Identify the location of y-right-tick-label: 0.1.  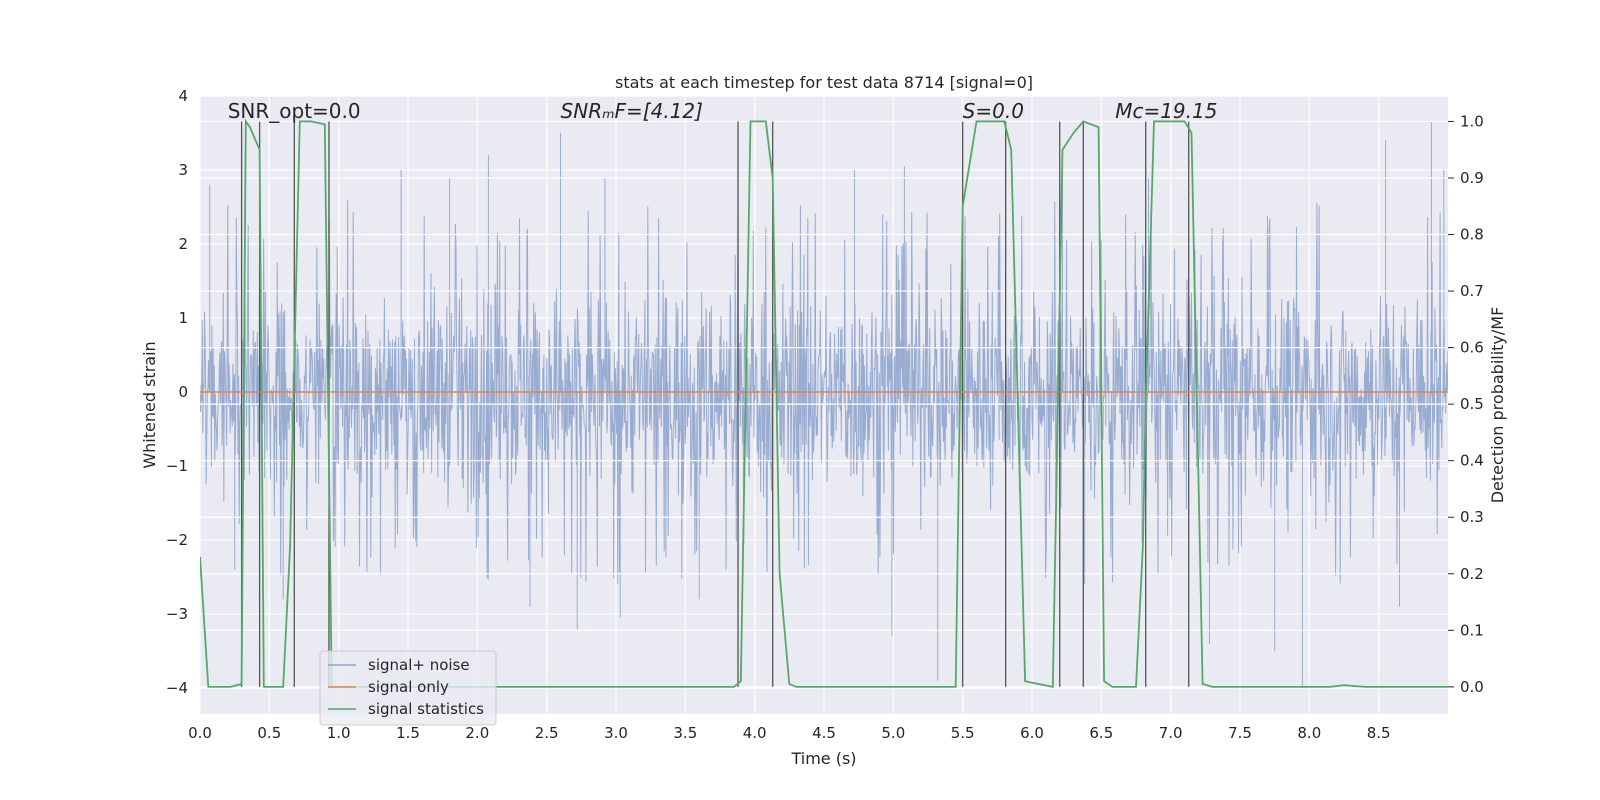
(1472, 630).